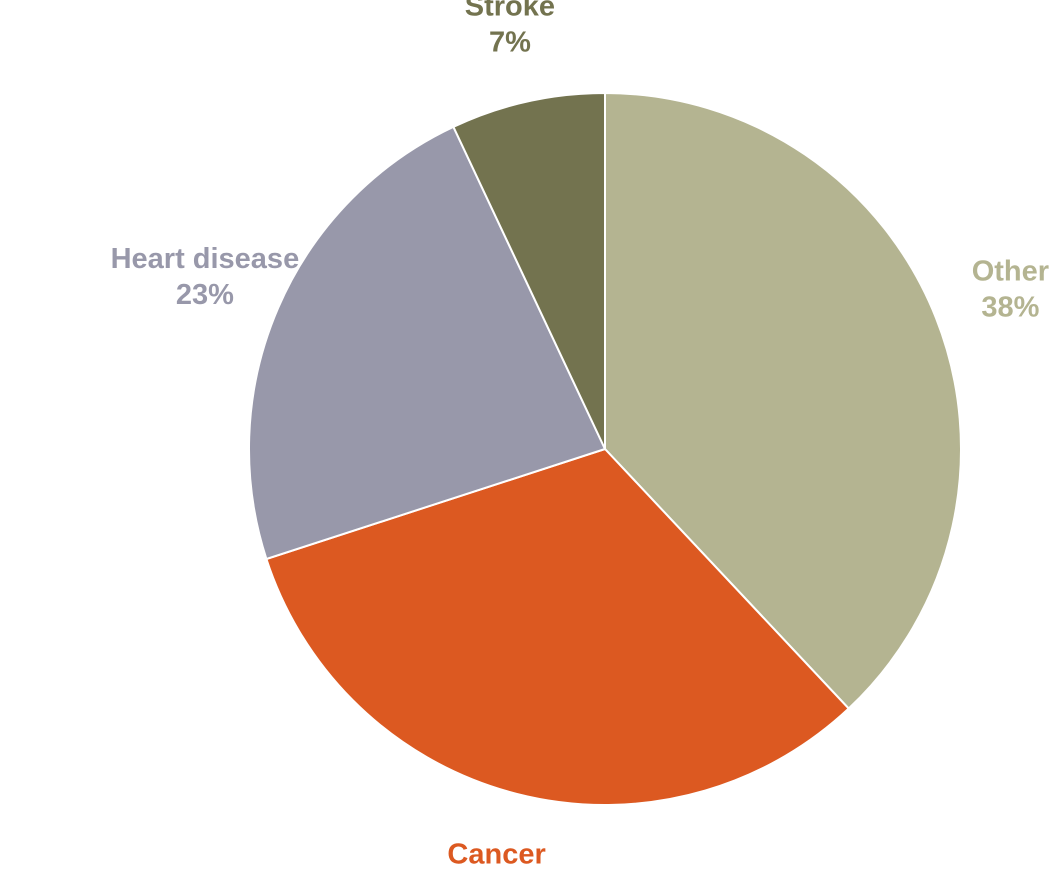 The width and height of the screenshot is (1058, 878). Describe the element at coordinates (1010, 290) in the screenshot. I see `pie-label-other: Other 38%` at that location.